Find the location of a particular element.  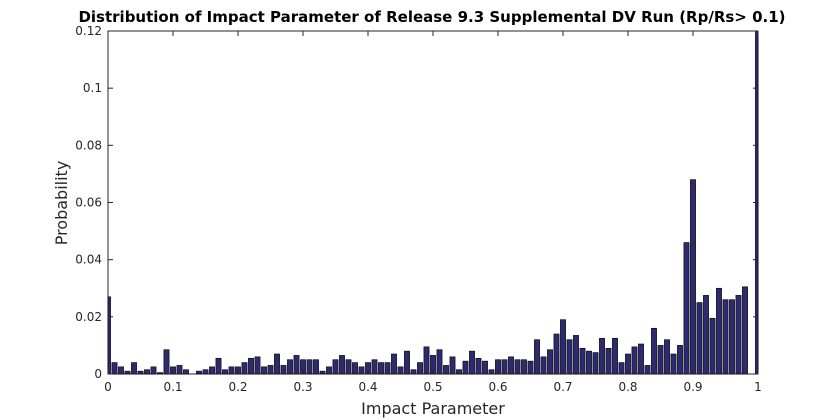

y-tick-label: 0.04 is located at coordinates (88, 260).